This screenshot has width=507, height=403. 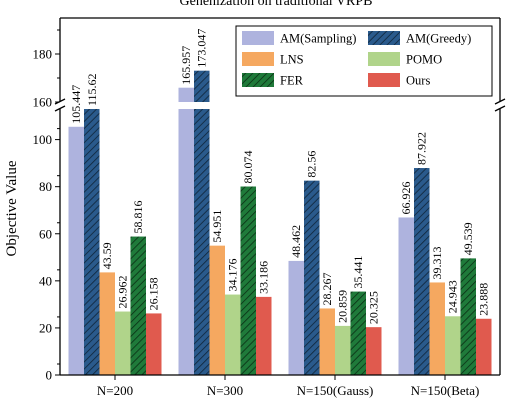 I want to click on value-label-fer-n-200: 58.816, so click(x=138, y=217).